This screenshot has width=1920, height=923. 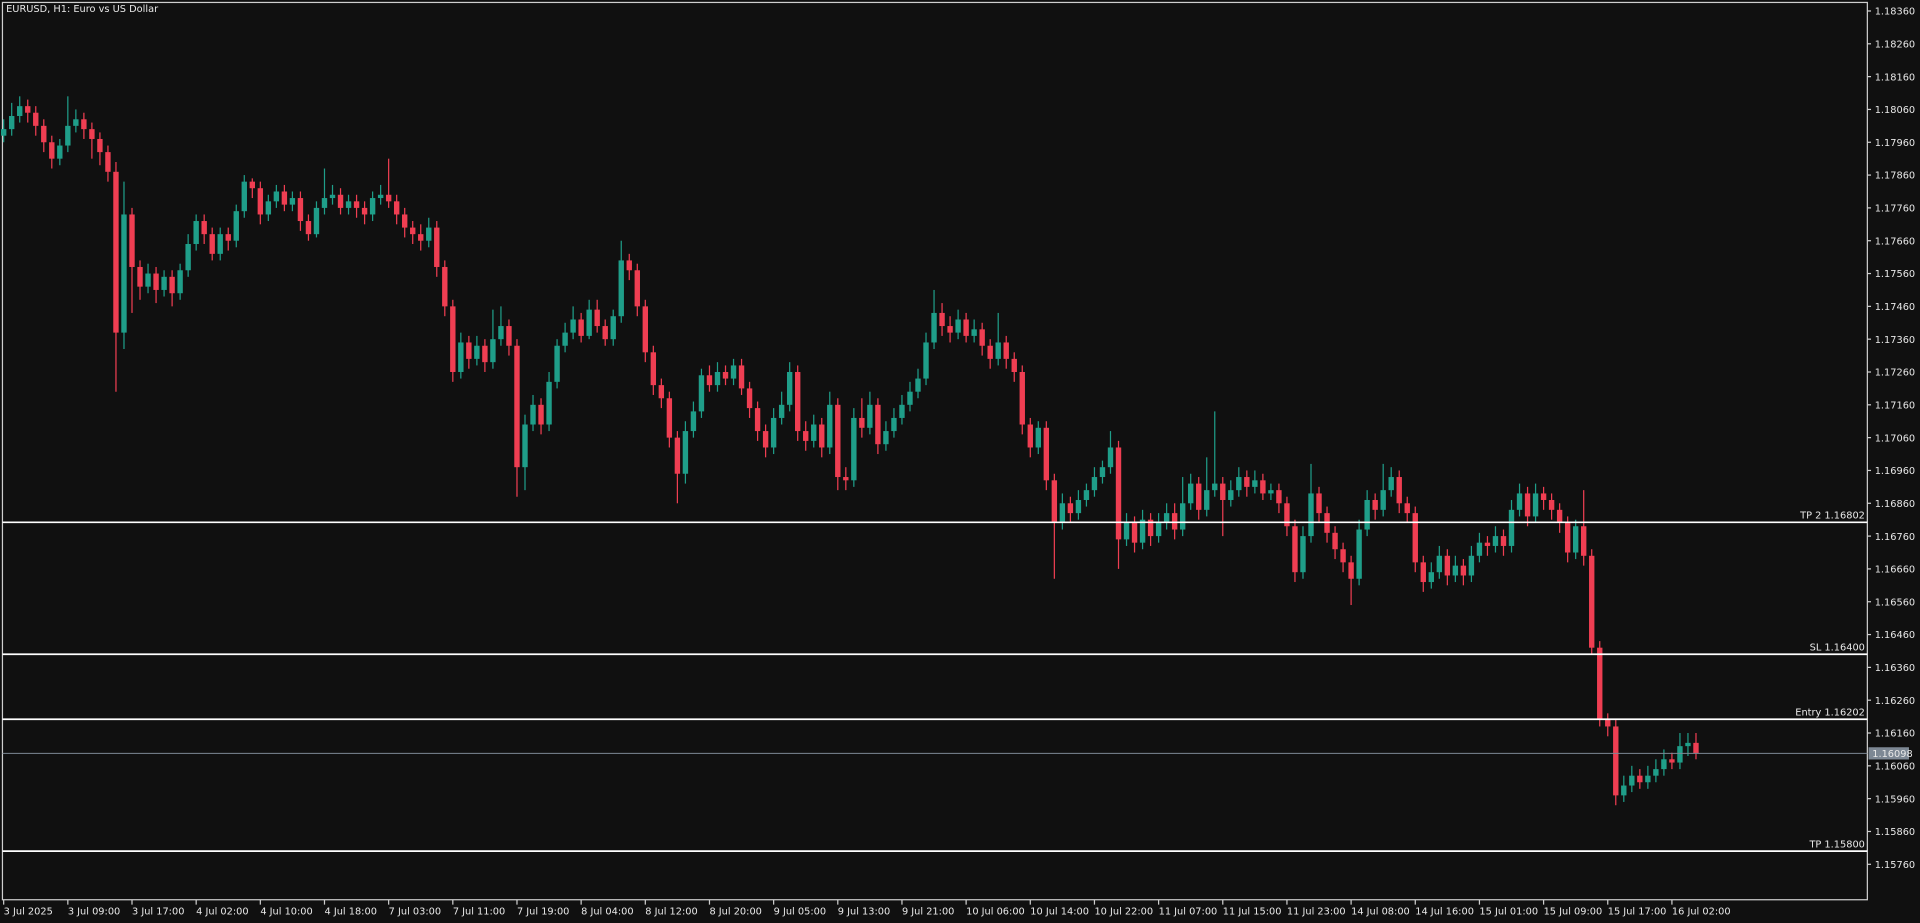 I want to click on y-tick-label: 1.16160, so click(x=1895, y=734).